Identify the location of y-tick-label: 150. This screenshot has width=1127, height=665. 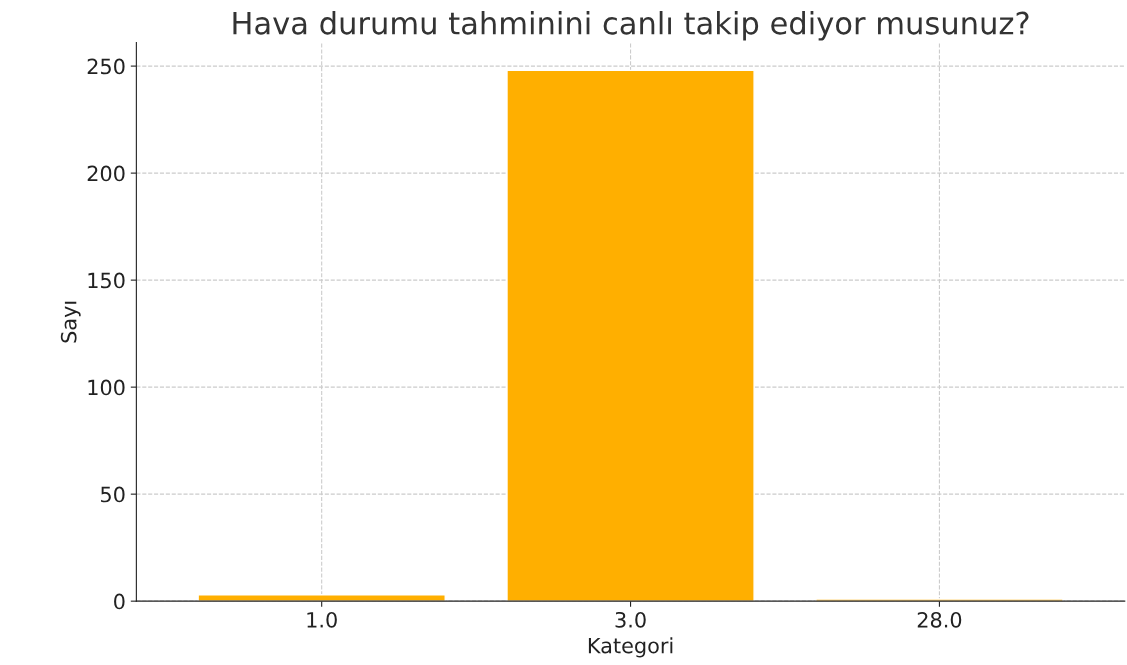
(106, 280).